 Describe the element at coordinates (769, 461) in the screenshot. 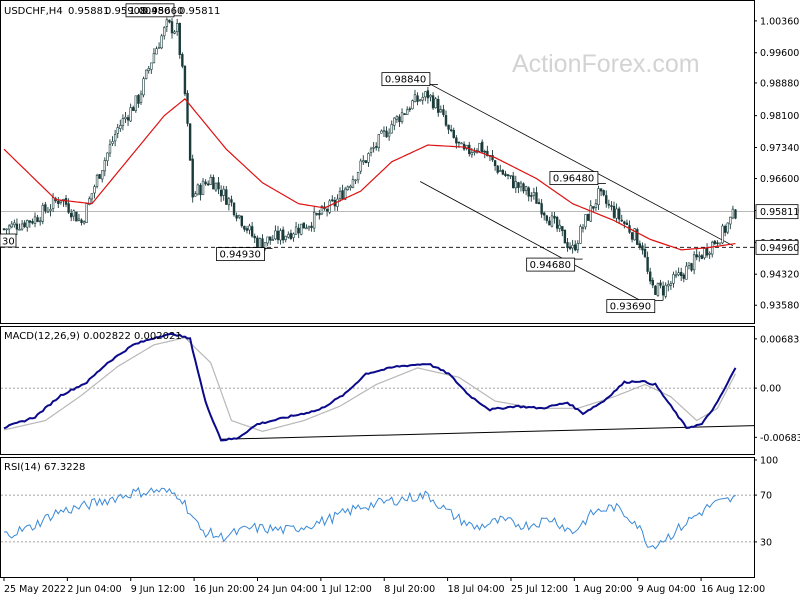

I see `rsi-tick-label: 100` at that location.